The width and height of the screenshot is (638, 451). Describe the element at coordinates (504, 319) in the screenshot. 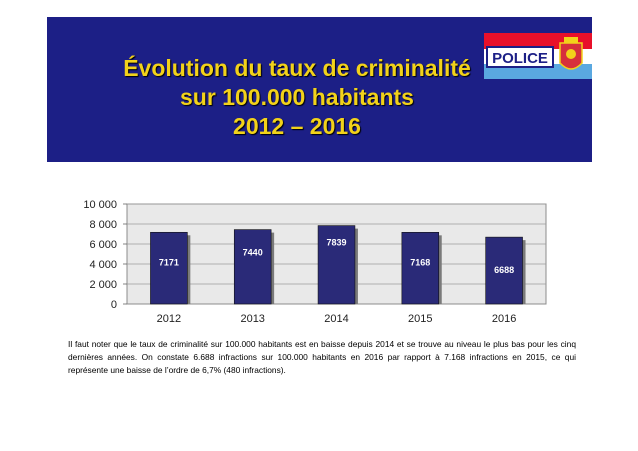

I see `x-tick-label: 2016` at that location.